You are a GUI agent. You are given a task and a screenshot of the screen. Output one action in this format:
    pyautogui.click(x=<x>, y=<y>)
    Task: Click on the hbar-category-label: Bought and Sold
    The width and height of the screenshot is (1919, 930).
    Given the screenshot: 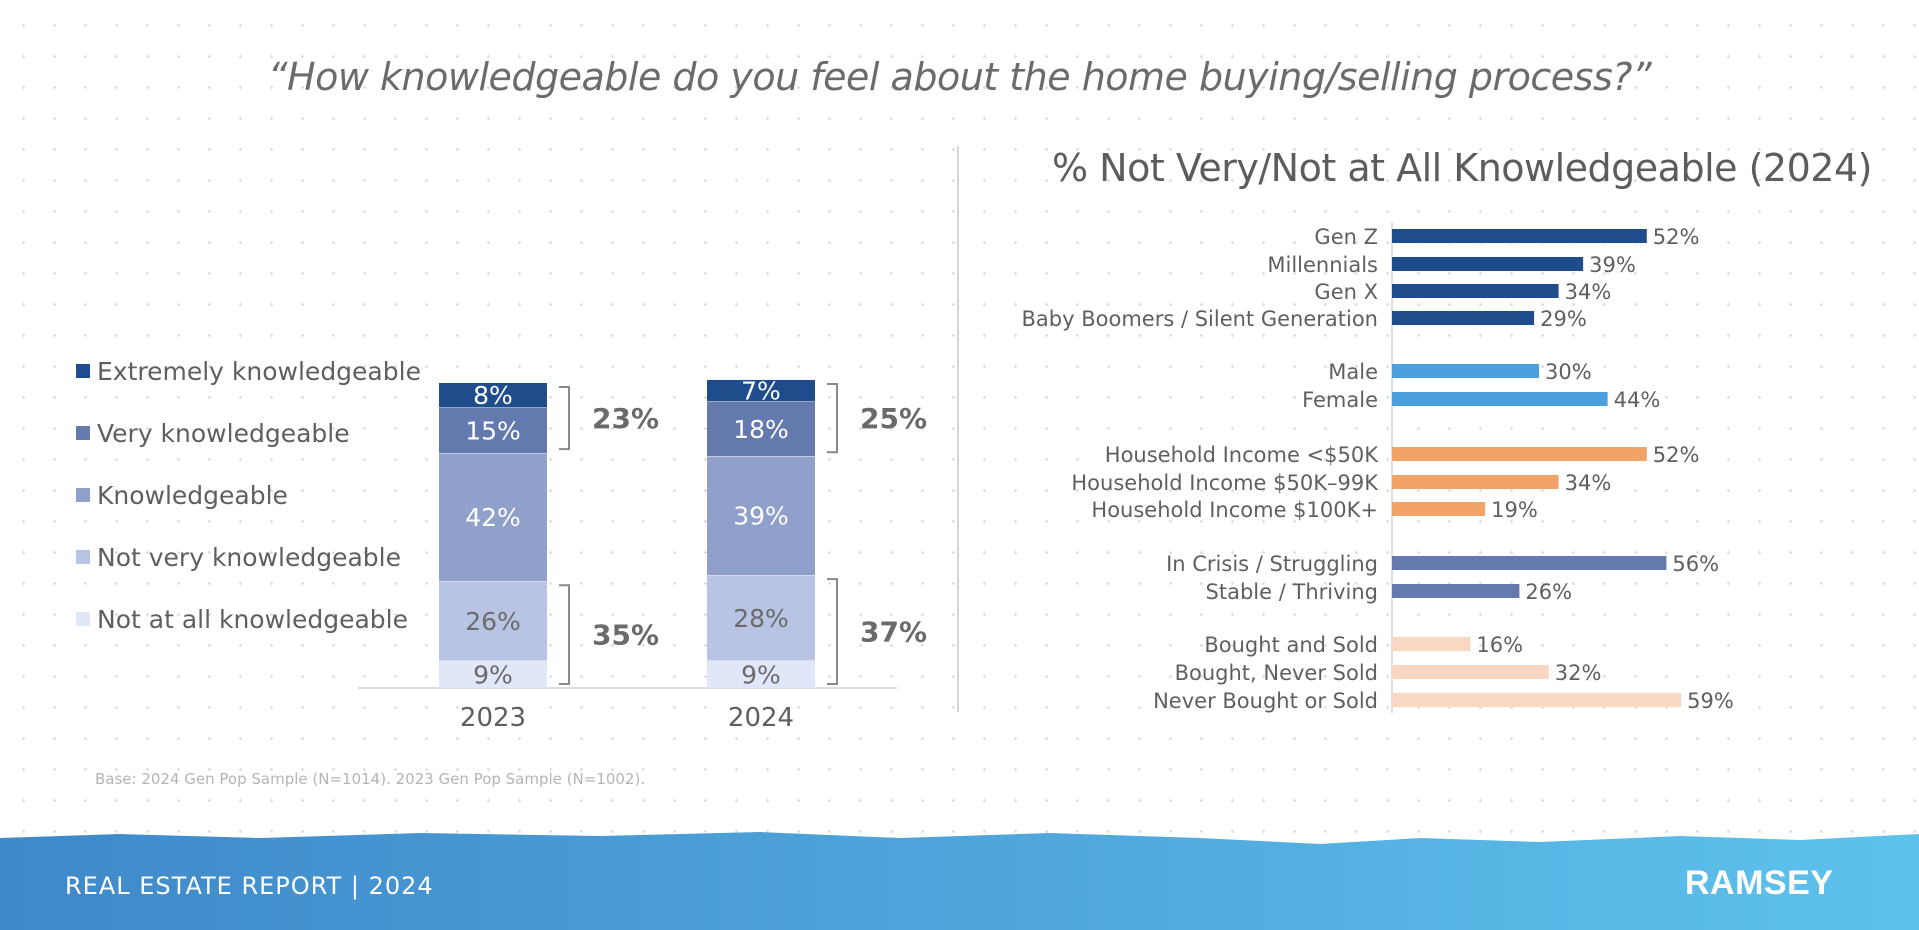 What is the action you would take?
    pyautogui.click(x=1291, y=645)
    